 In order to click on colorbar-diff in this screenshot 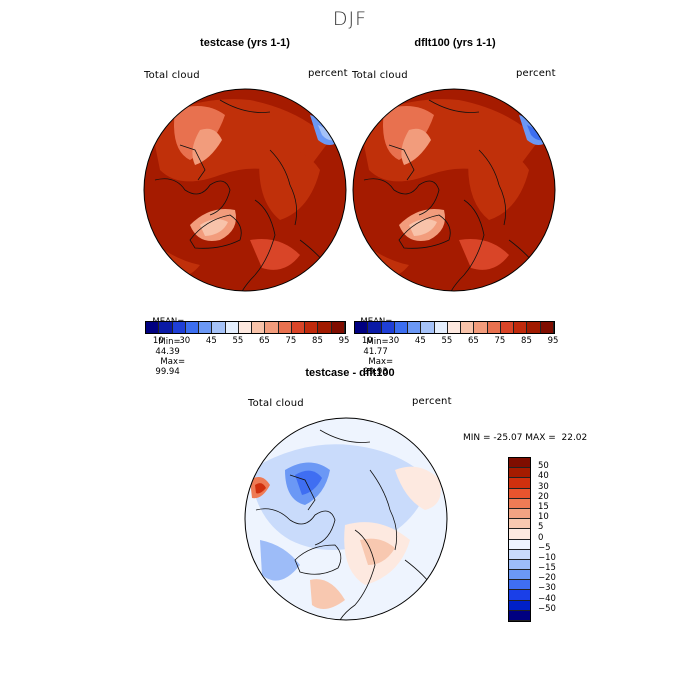, I will do `click(519, 539)`.